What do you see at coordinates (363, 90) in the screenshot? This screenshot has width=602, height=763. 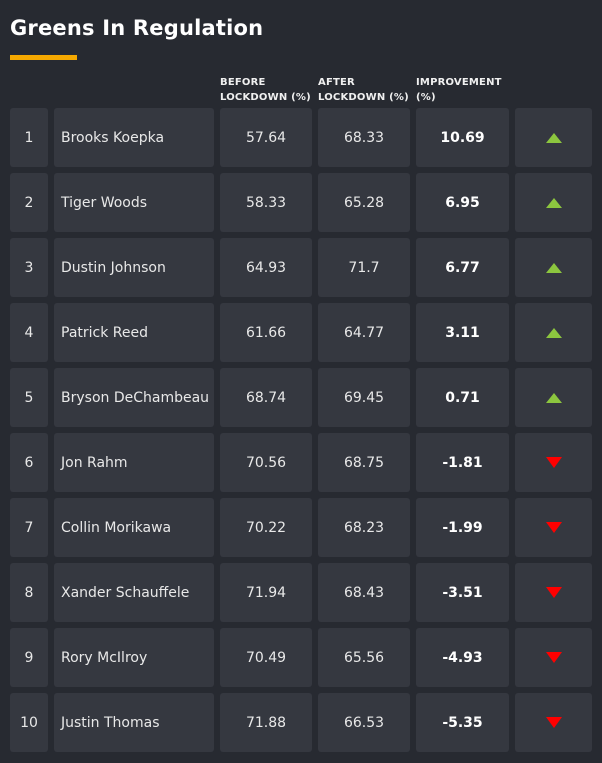 I see `header-after: AFTER LOCKDOWN (%)` at bounding box center [363, 90].